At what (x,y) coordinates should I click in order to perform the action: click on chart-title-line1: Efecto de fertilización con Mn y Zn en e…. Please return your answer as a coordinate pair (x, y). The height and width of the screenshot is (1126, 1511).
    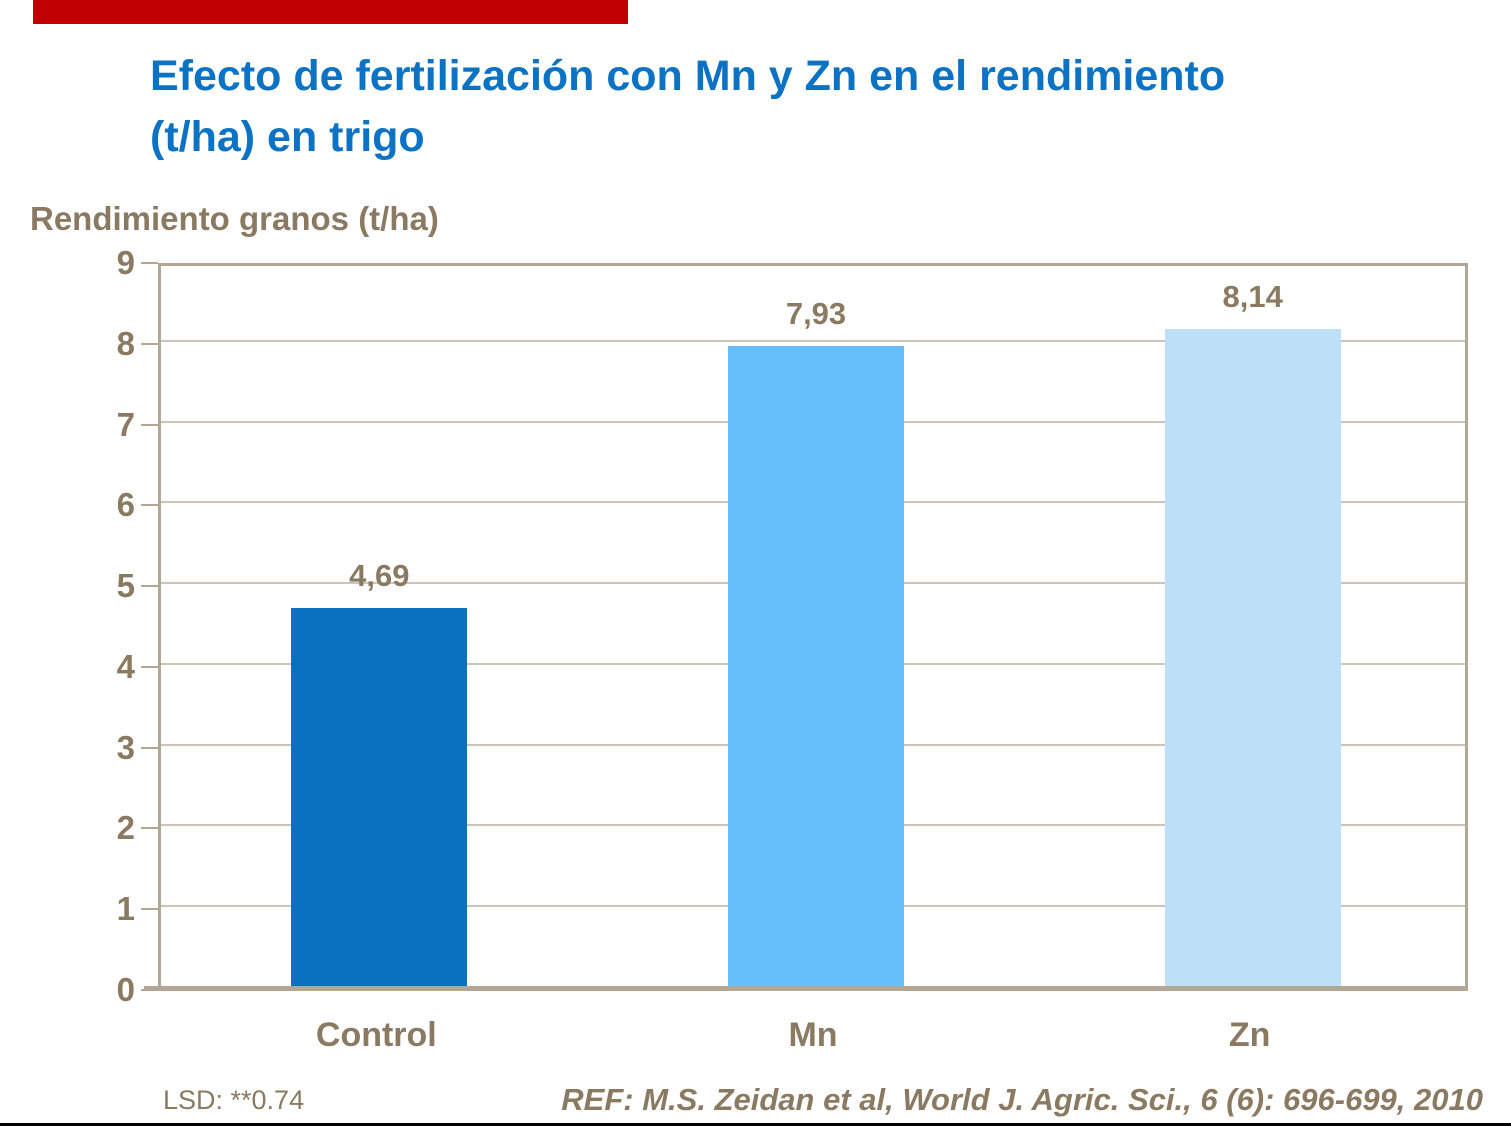
    Looking at the image, I should click on (688, 76).